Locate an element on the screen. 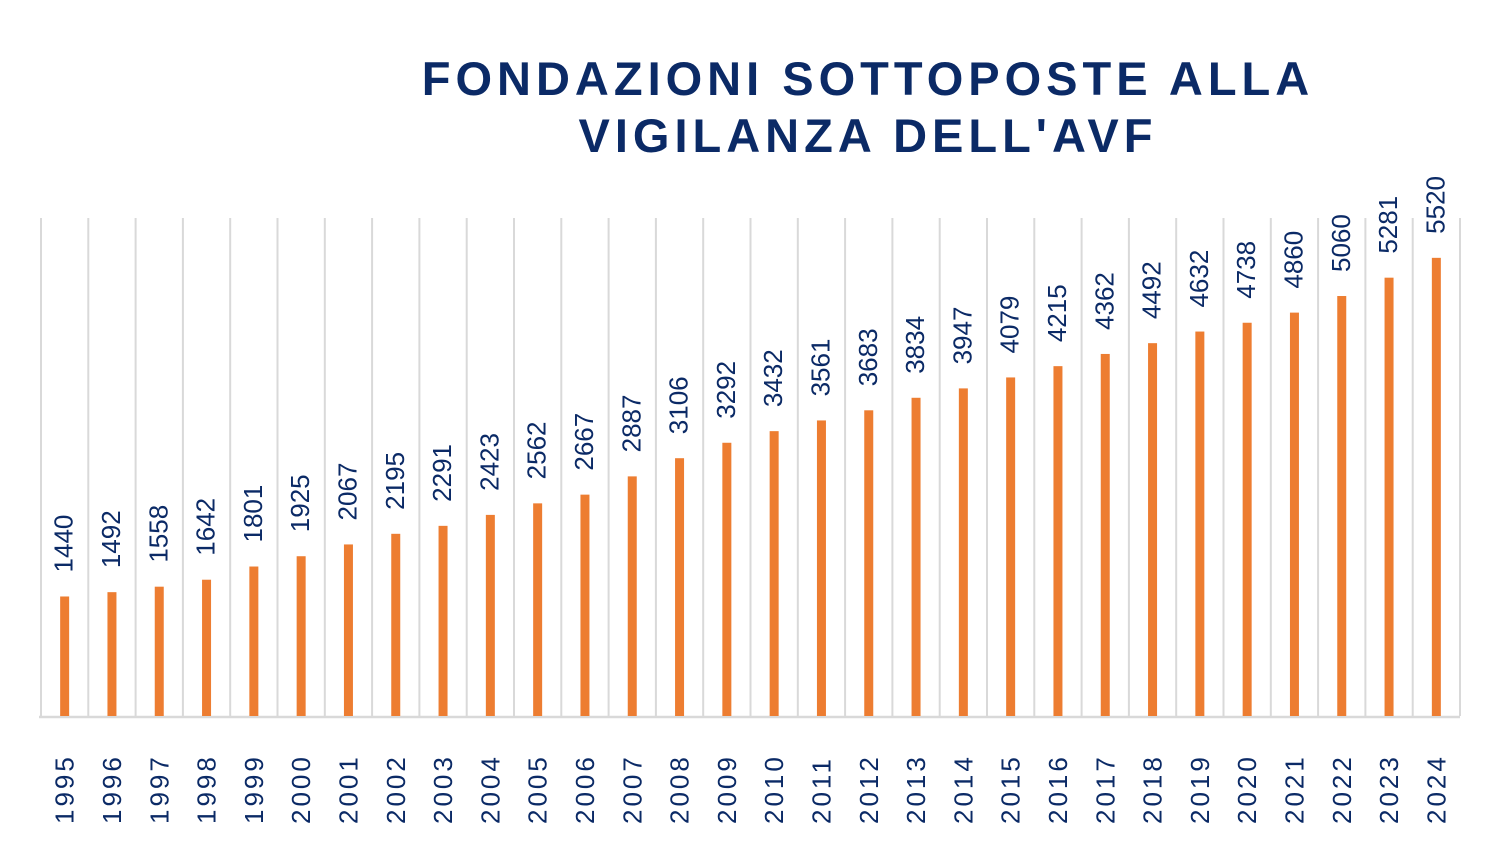 The width and height of the screenshot is (1500, 845). bar-1995 is located at coordinates (65, 656).